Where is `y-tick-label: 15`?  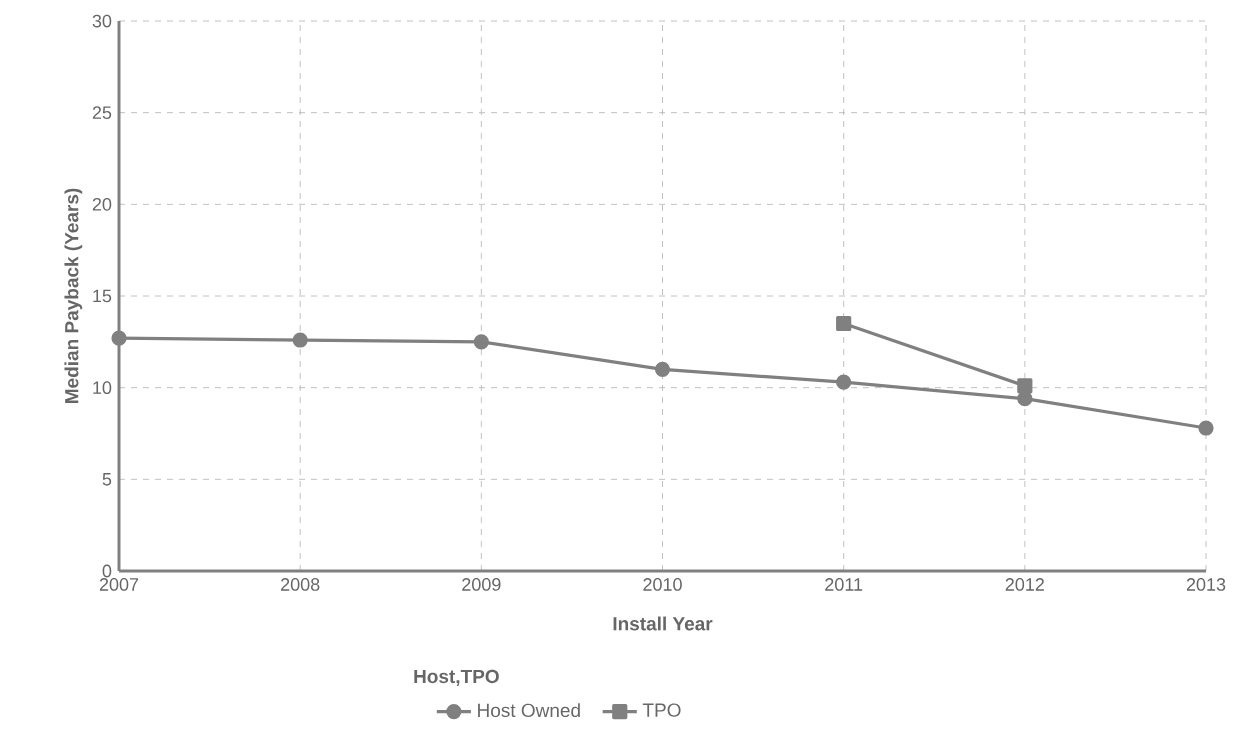
y-tick-label: 15 is located at coordinates (102, 296).